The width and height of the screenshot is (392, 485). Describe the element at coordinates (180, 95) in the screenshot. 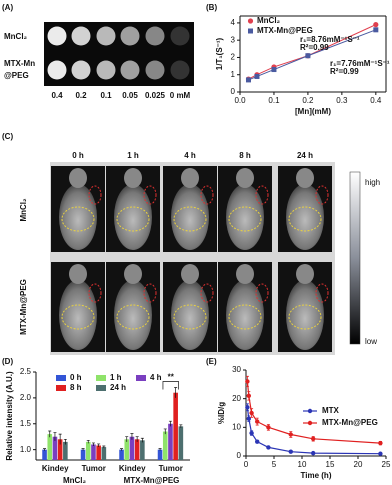

I see `concentration-label: 0 mM` at that location.